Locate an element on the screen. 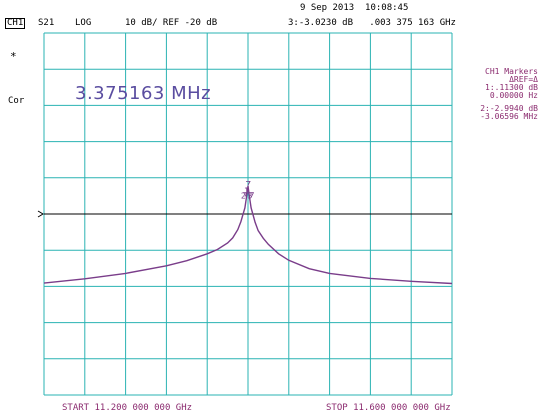 This screenshot has height=416, width=542. marker-1-label: 1 is located at coordinates (246, 190).